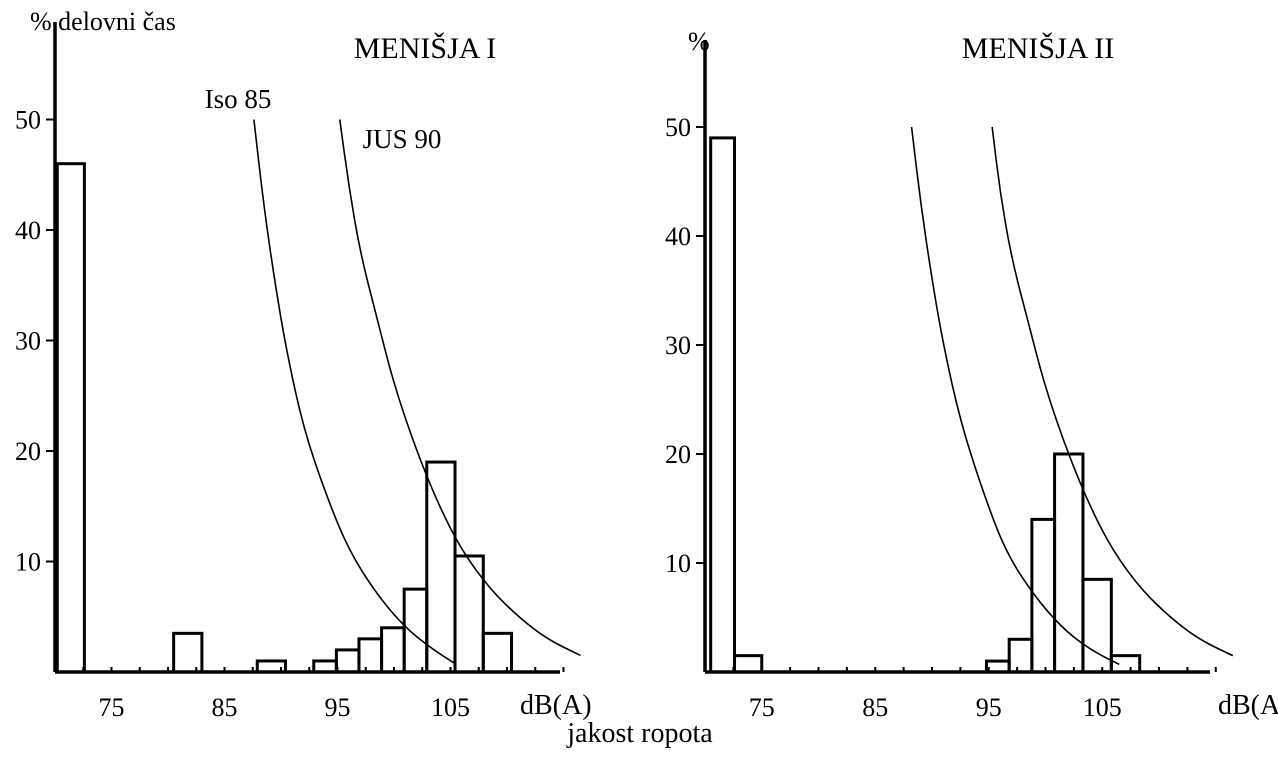 This screenshot has height=765, width=1278. I want to click on x-axis-title: jakost ropota, so click(639, 733).